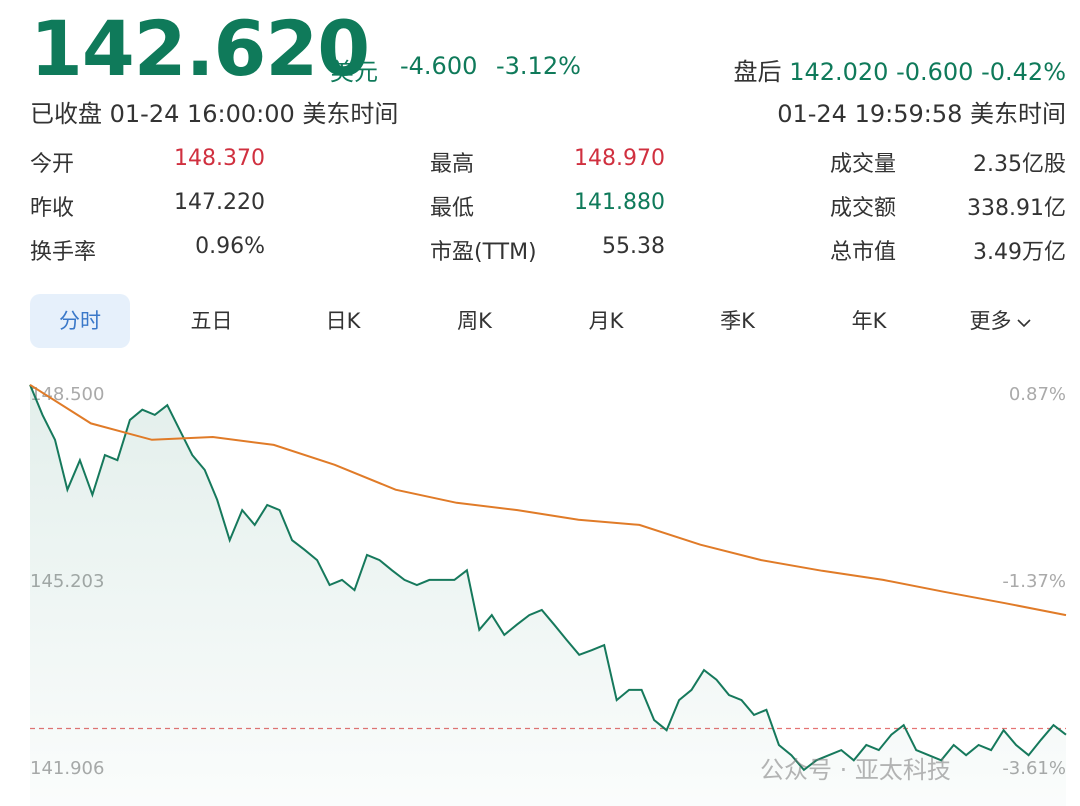 The image size is (1080, 806). I want to click on stat-label: 最低, so click(452, 208).